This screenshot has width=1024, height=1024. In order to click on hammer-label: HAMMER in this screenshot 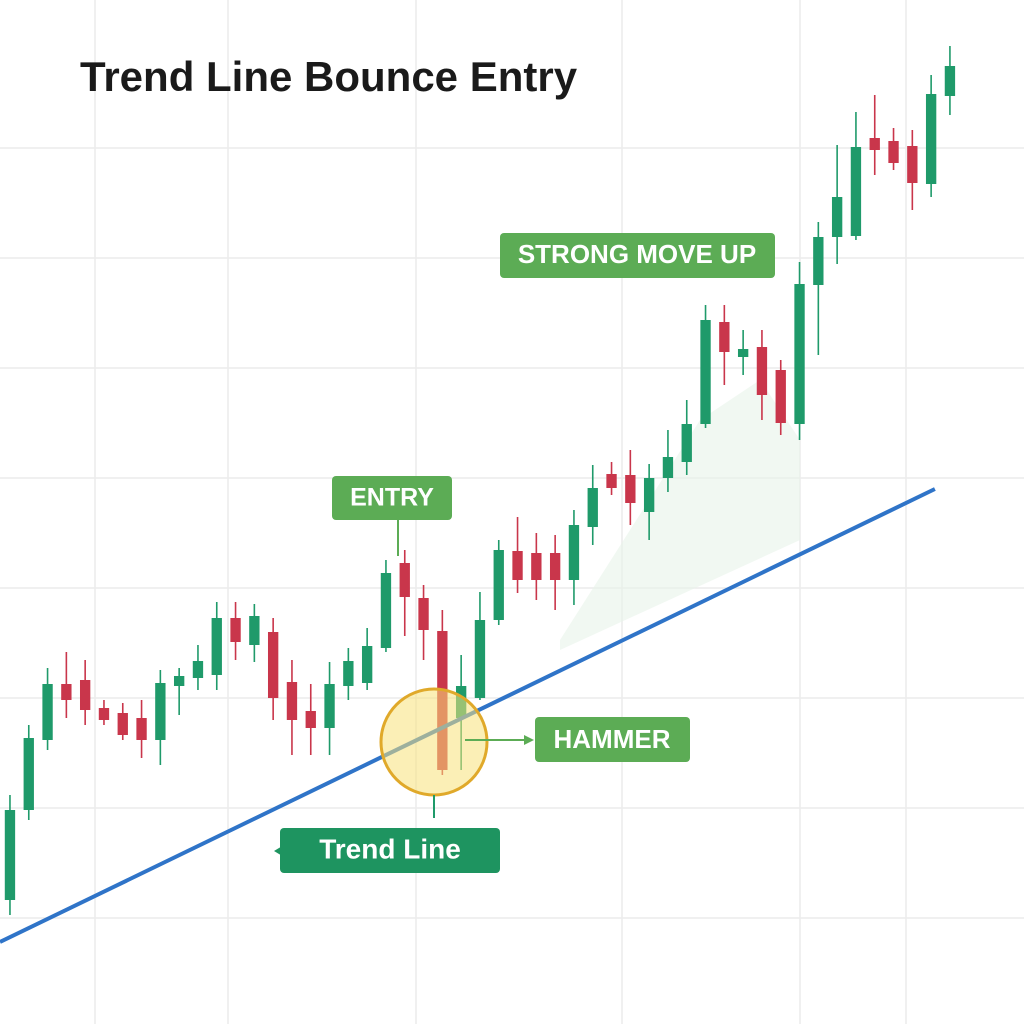, I will do `click(612, 739)`.